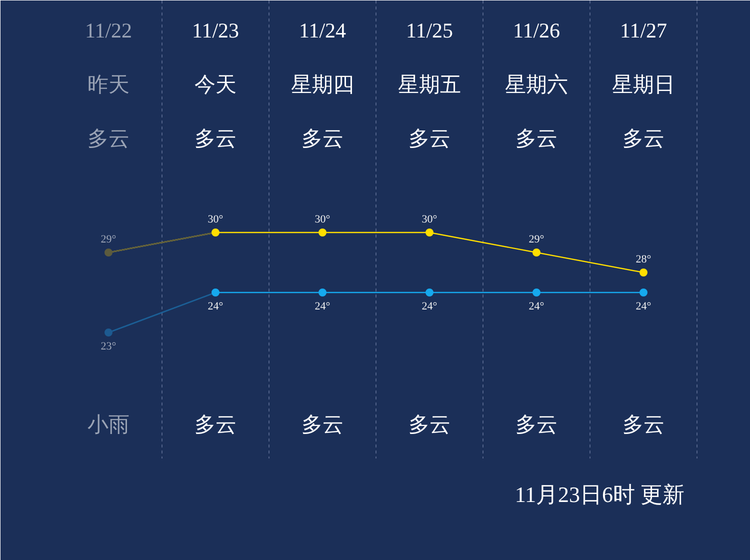  I want to click on x-tick-label: 11/25, so click(430, 30).